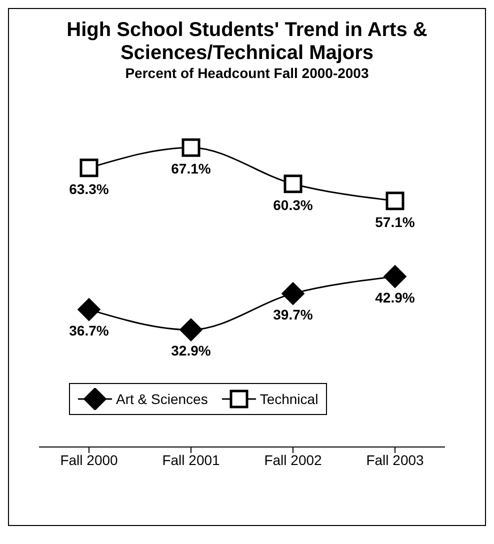 Image resolution: width=494 pixels, height=544 pixels. What do you see at coordinates (293, 460) in the screenshot?
I see `x-tick-label: Fall 2002` at bounding box center [293, 460].